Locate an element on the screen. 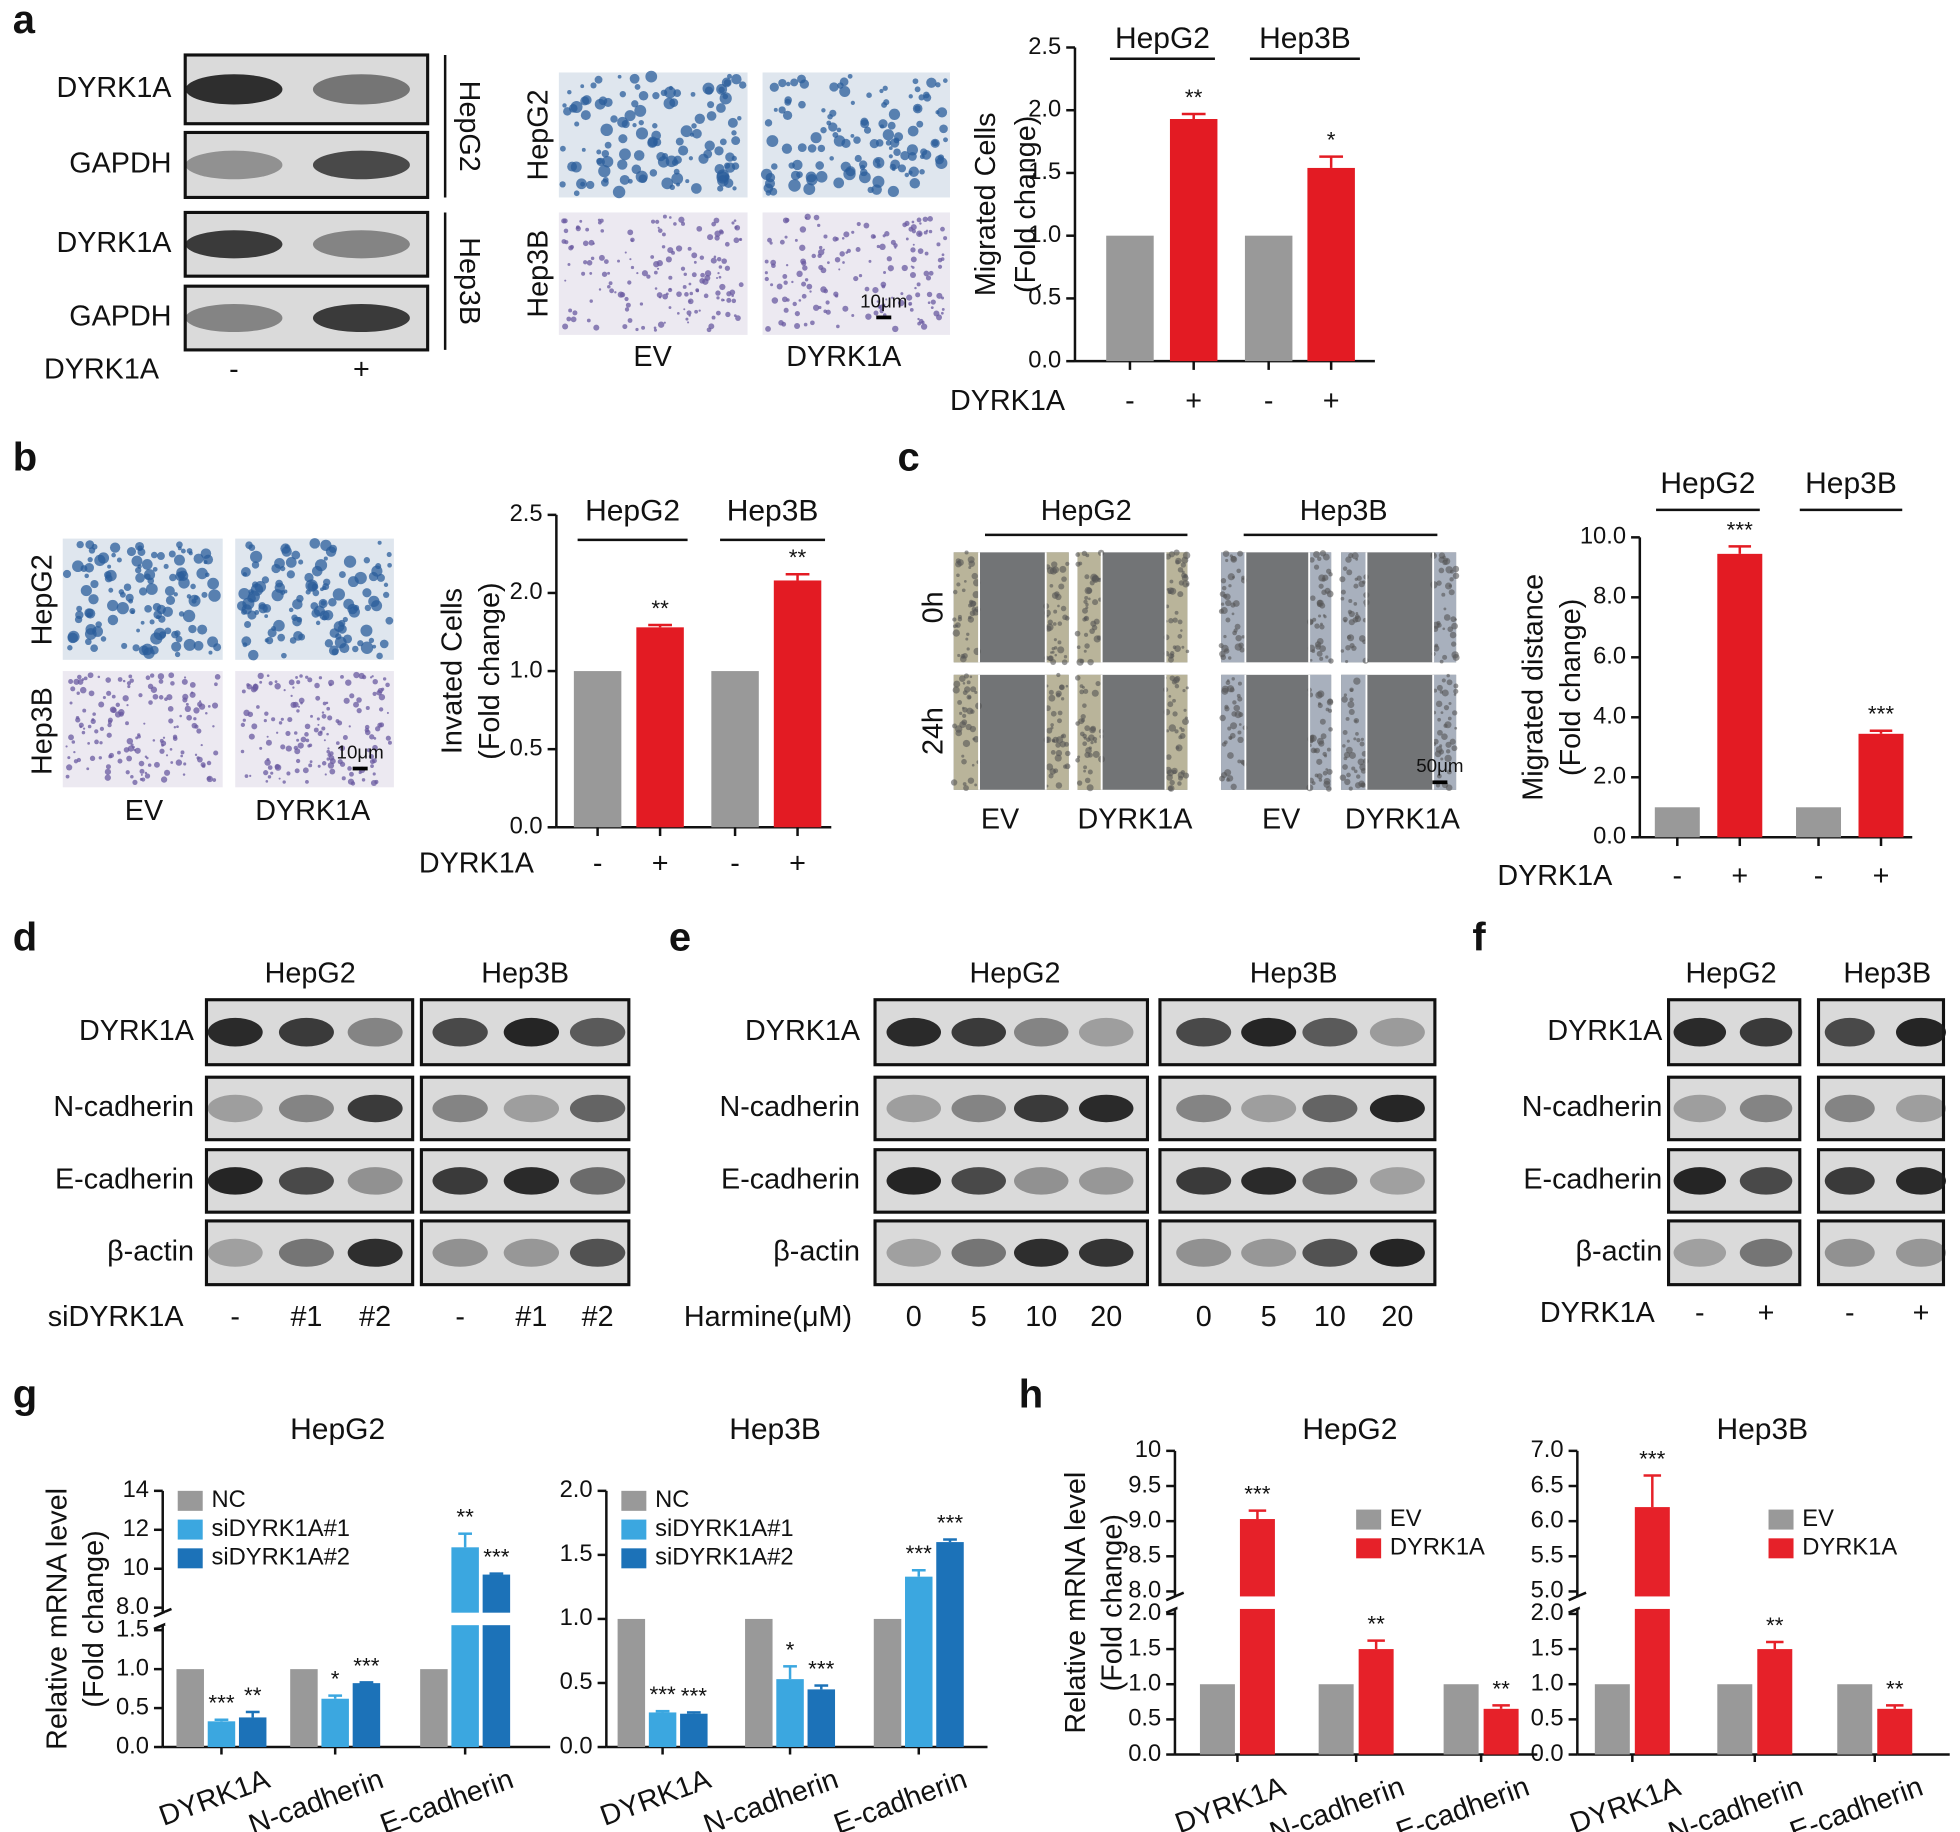 The width and height of the screenshot is (1960, 1832). y-tick-label: 1.5 is located at coordinates (1044, 172).